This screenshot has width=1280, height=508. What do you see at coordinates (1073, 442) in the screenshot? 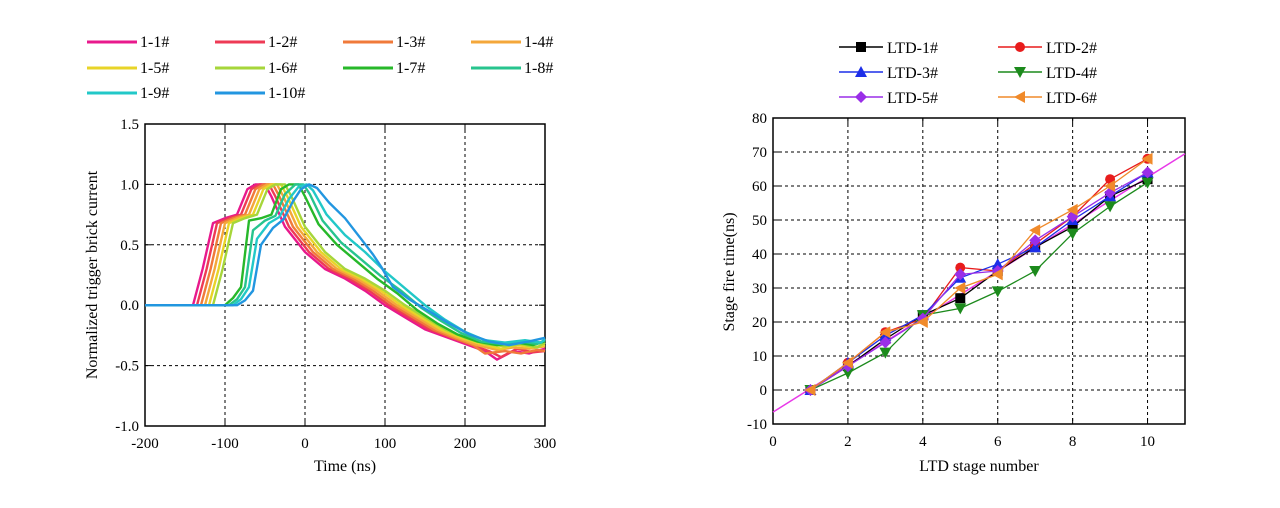
I see `right-x-tick-label: 8` at bounding box center [1073, 442].